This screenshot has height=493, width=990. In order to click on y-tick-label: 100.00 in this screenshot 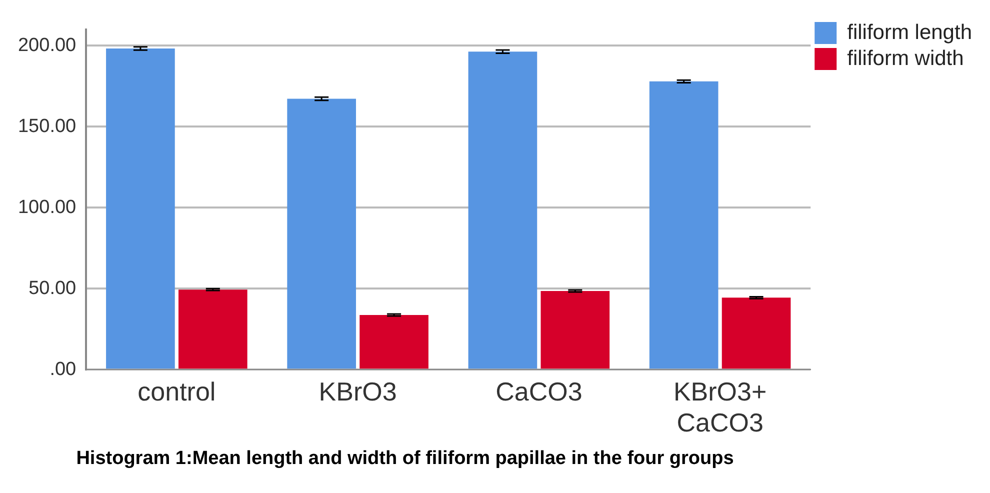, I will do `click(47, 207)`.